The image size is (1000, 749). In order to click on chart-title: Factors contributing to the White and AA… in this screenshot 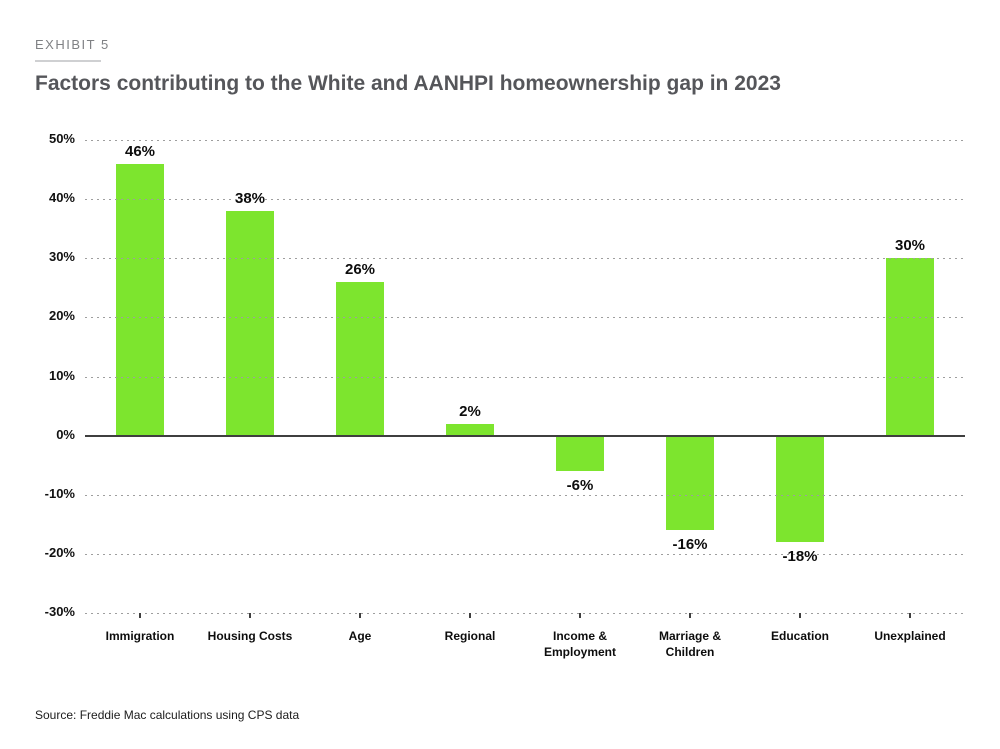, I will do `click(408, 83)`.